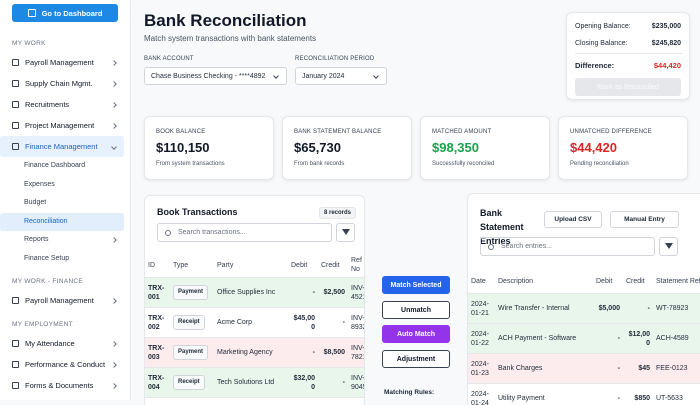 The height and width of the screenshot is (405, 700). Describe the element at coordinates (65, 13) in the screenshot. I see `dashboard-button: Go to Dashboard` at that location.